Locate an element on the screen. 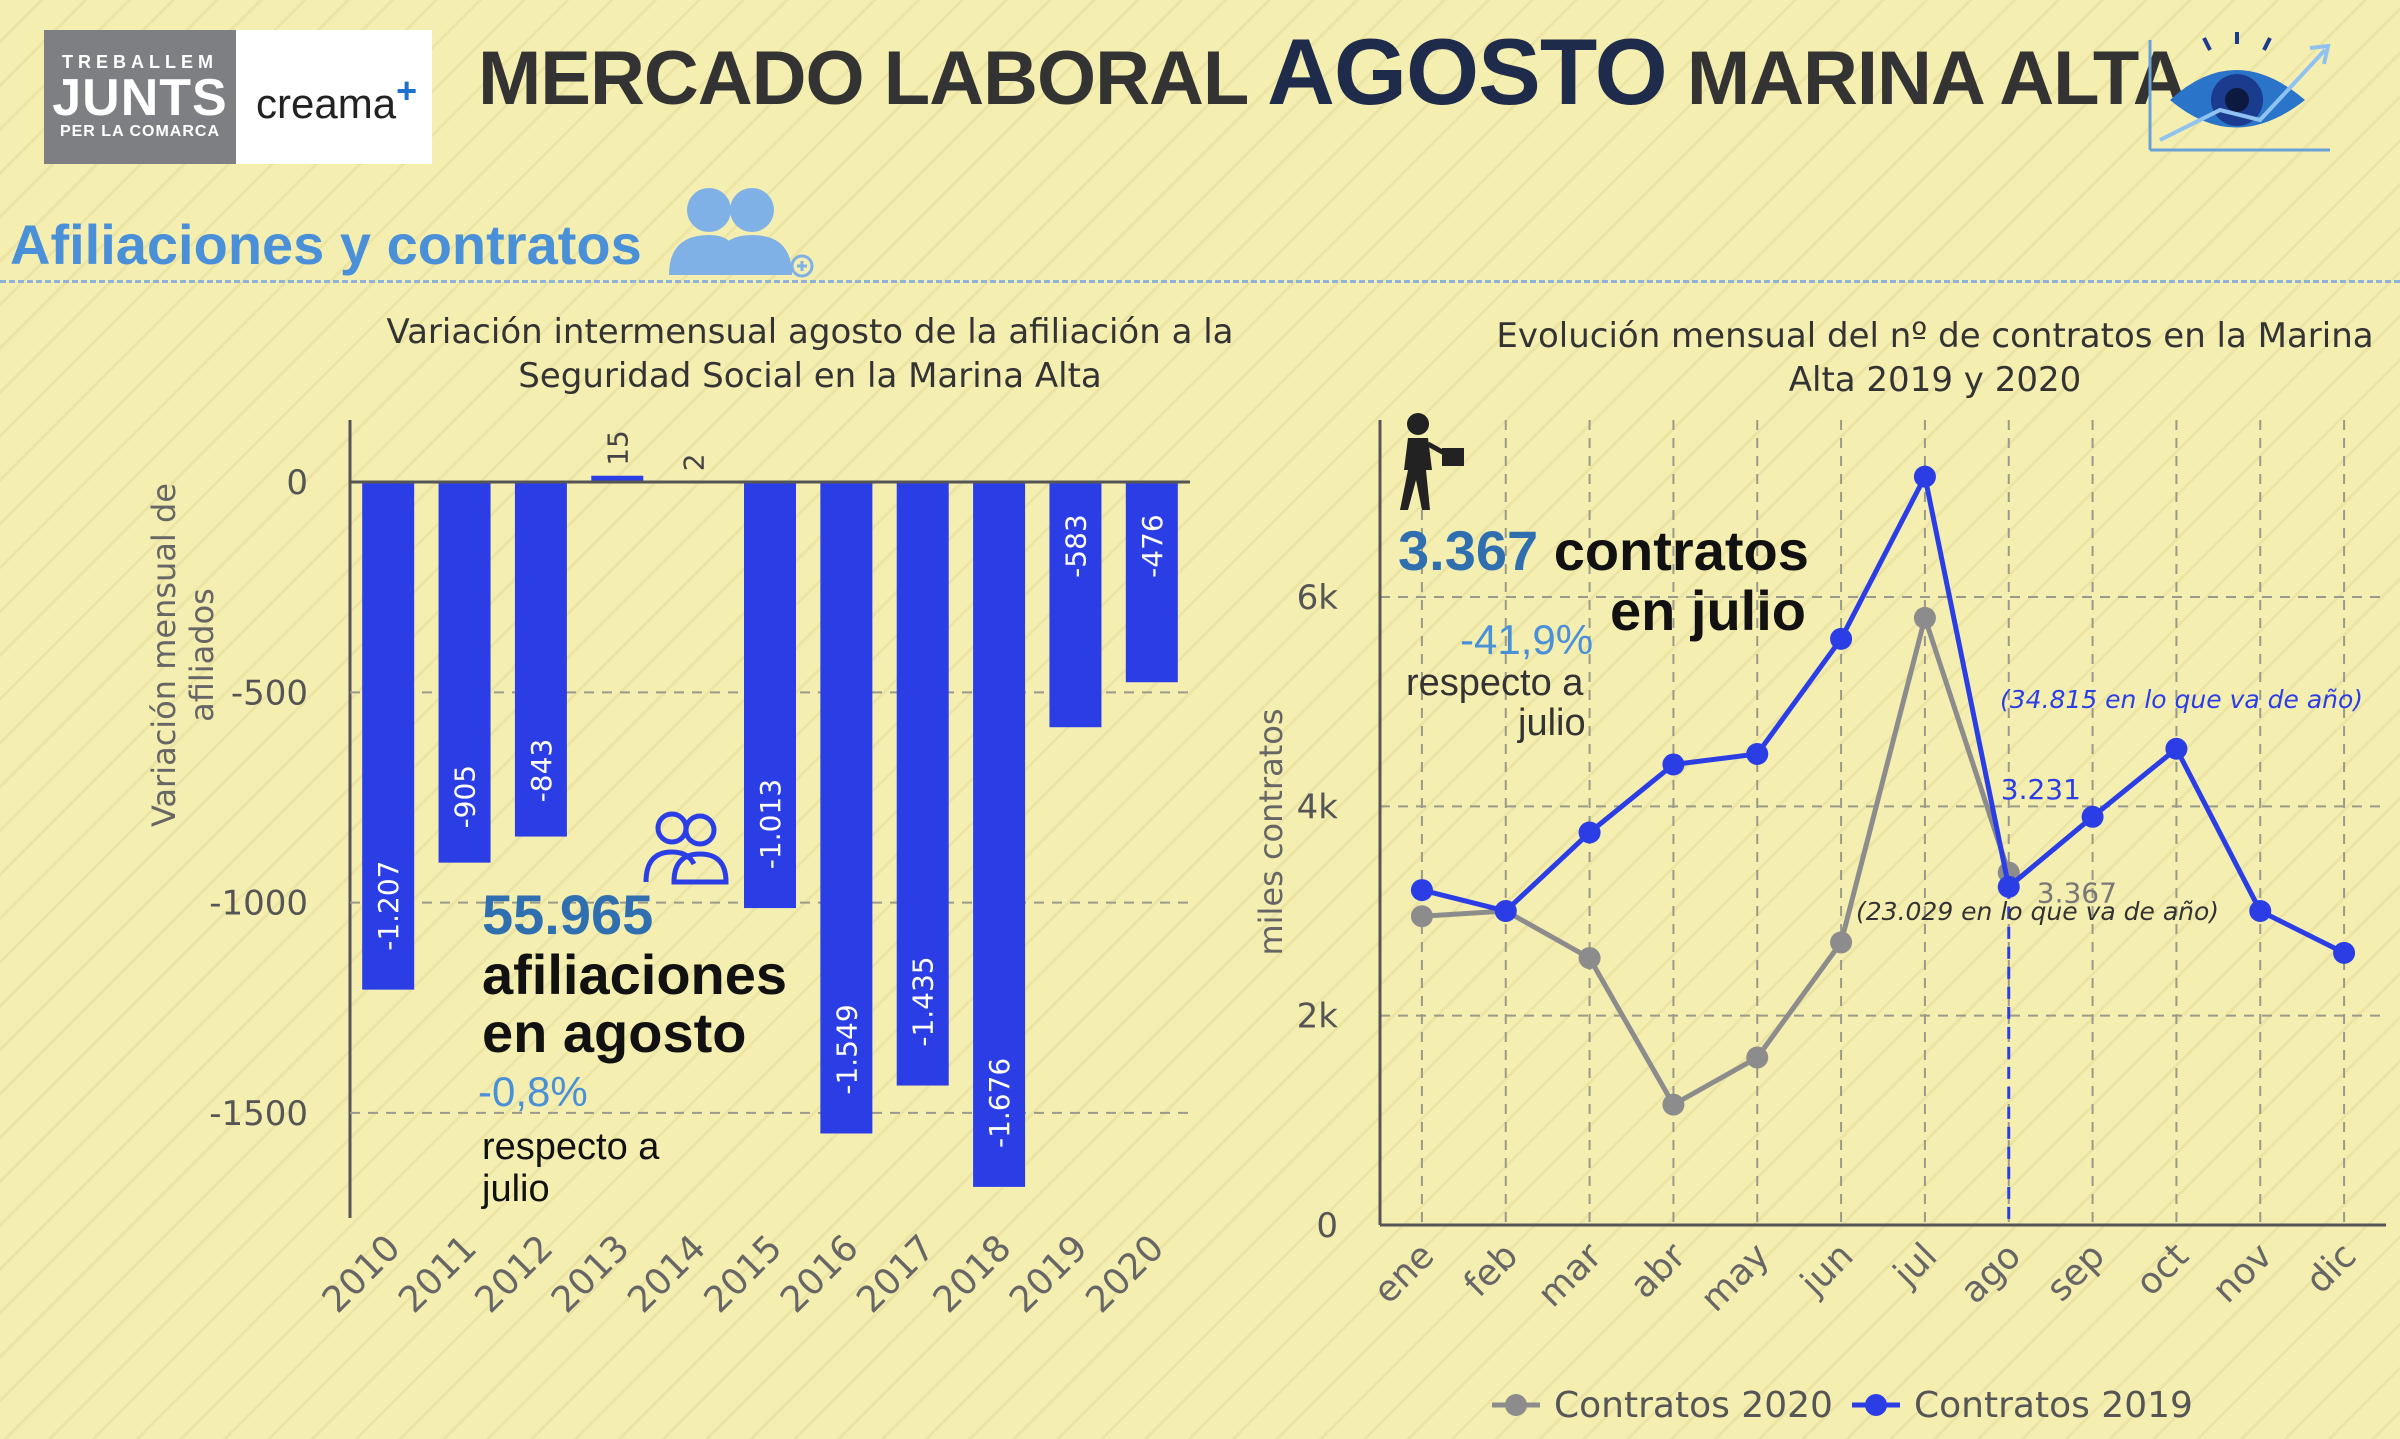 This screenshot has width=2400, height=1439. affiliations-line1: afiliaciones is located at coordinates (635, 974).